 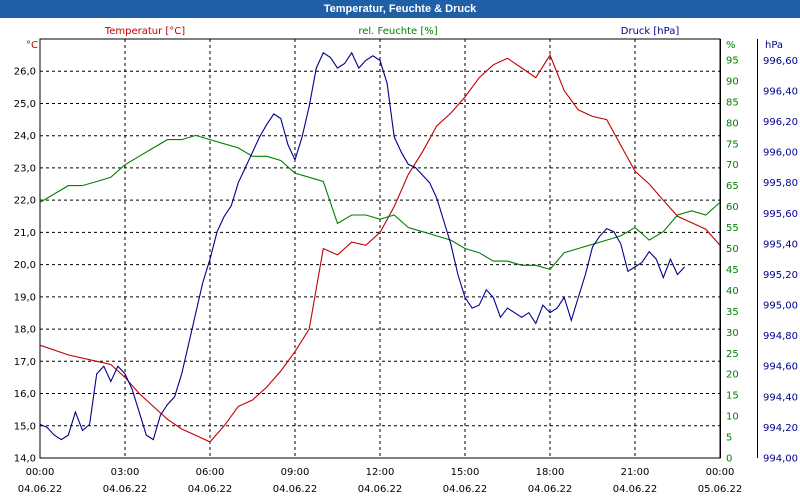 What do you see at coordinates (25, 426) in the screenshot?
I see `y-left-tick-label: 15,0` at bounding box center [25, 426].